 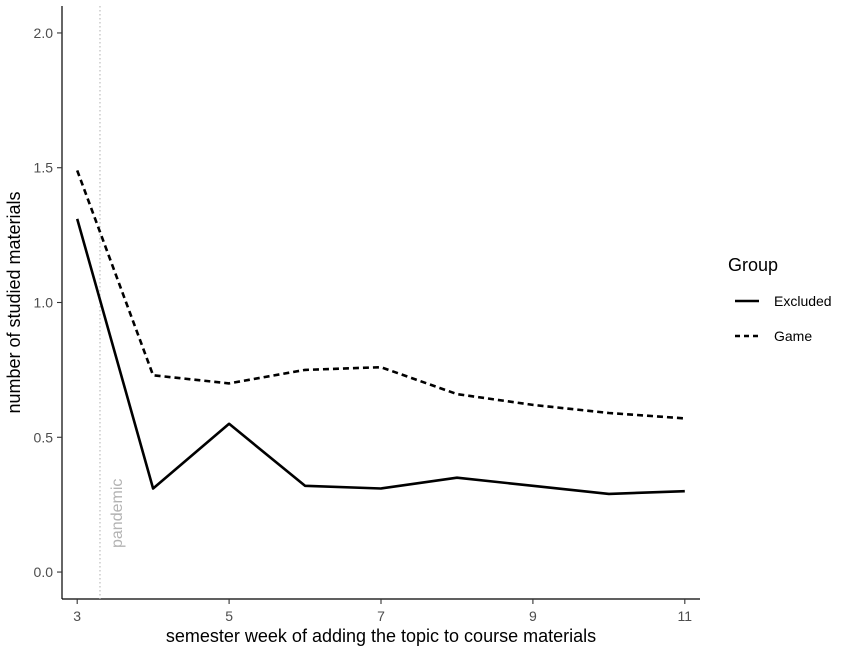 I want to click on legend: Group Excluded Game, so click(x=780, y=299).